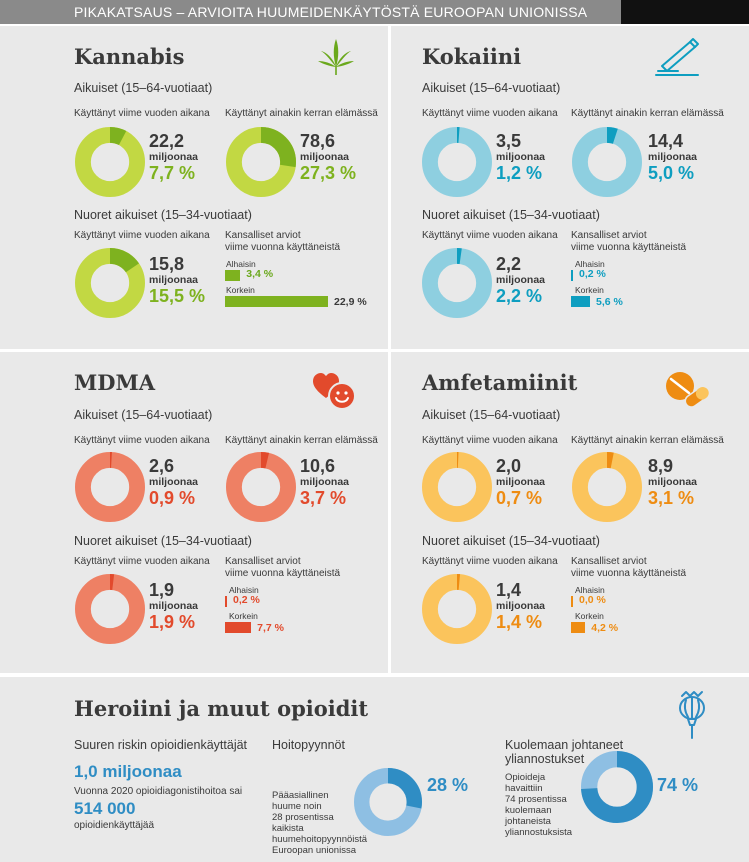 This screenshot has width=749, height=862. Describe the element at coordinates (678, 785) in the screenshot. I see `deaths-percent: 74 %` at that location.